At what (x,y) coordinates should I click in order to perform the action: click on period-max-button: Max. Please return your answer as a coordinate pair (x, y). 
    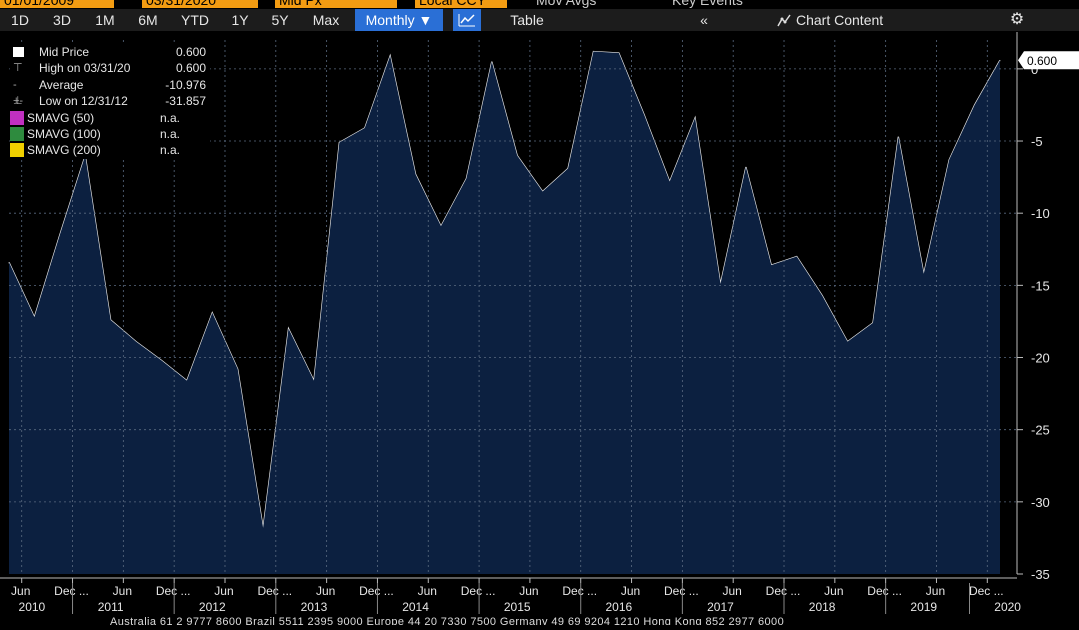
    Looking at the image, I should click on (326, 20).